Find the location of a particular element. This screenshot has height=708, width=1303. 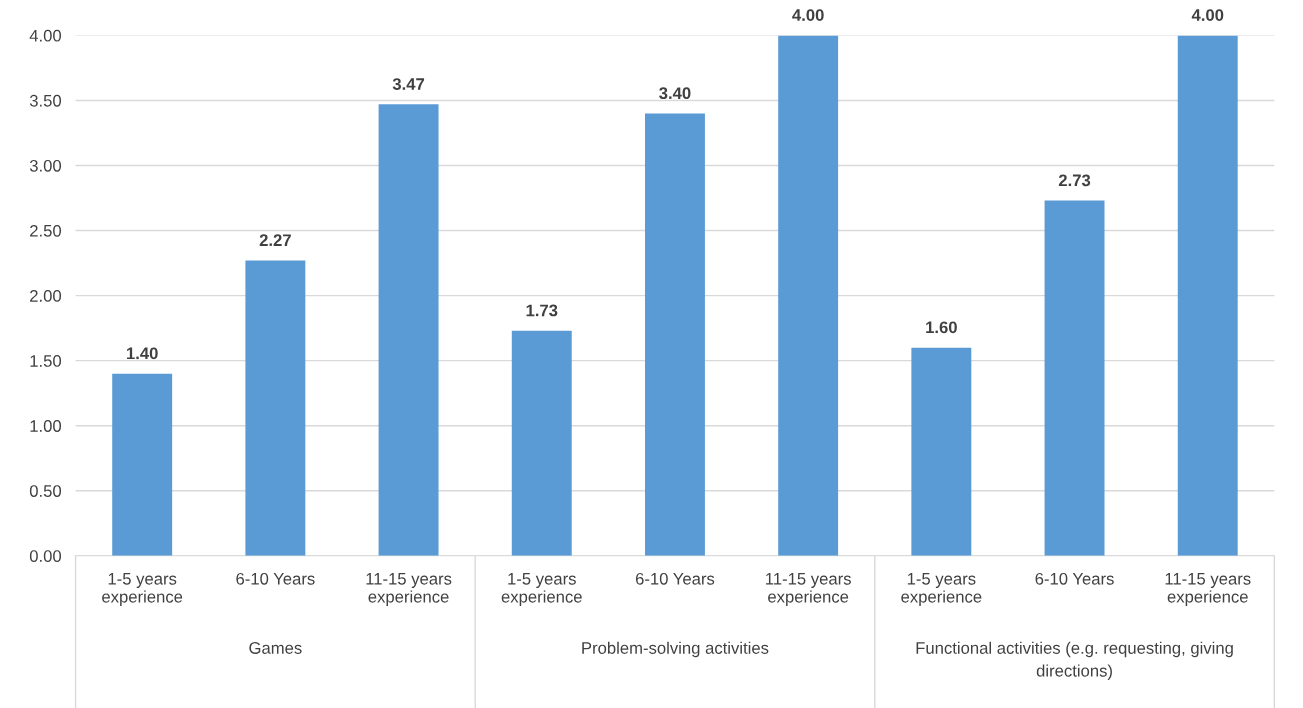

y-tick-label: 4.00 is located at coordinates (45, 35).